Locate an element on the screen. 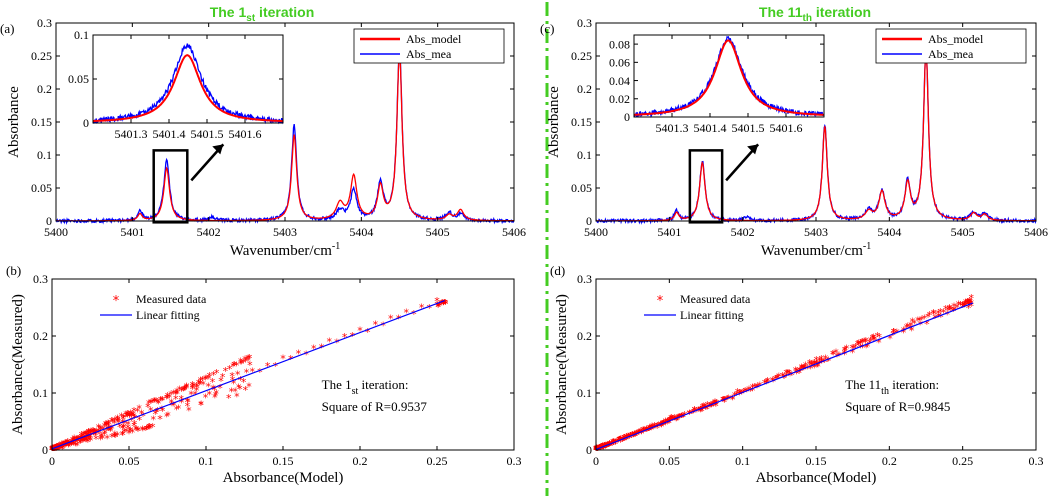  xlabel-sup-a: -1 is located at coordinates (336, 246).